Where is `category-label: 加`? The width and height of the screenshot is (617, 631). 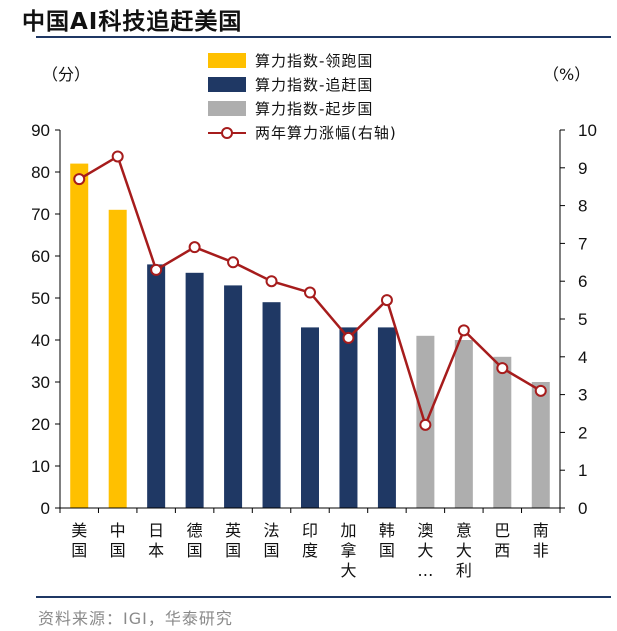
category-label: 加 is located at coordinates (348, 530).